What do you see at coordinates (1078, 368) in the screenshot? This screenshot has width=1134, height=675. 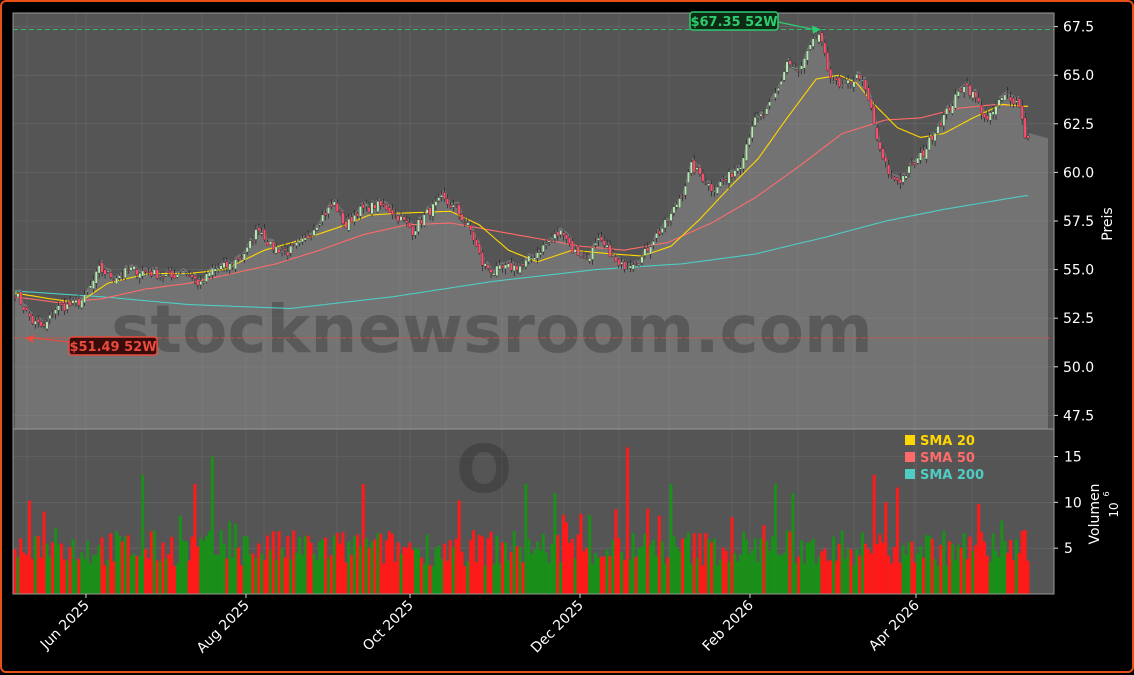 I see `price-tick-label: 50.0` at bounding box center [1078, 368].